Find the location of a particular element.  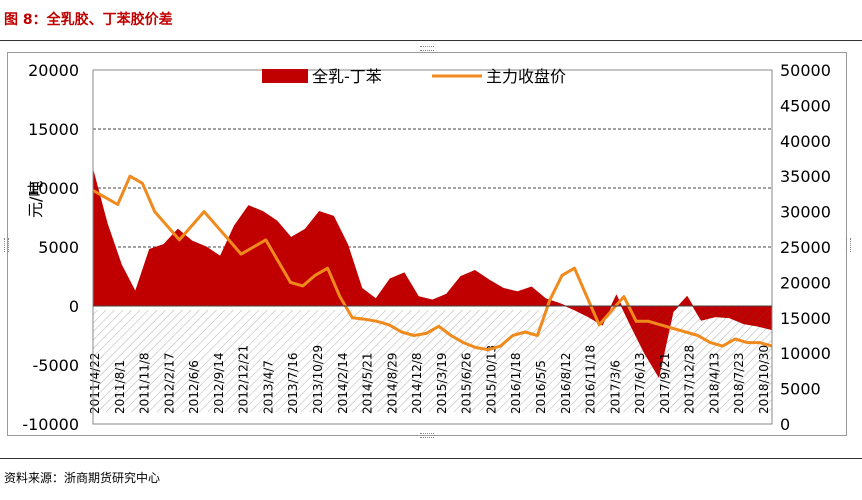

resize-handle-bottom is located at coordinates (427, 435).